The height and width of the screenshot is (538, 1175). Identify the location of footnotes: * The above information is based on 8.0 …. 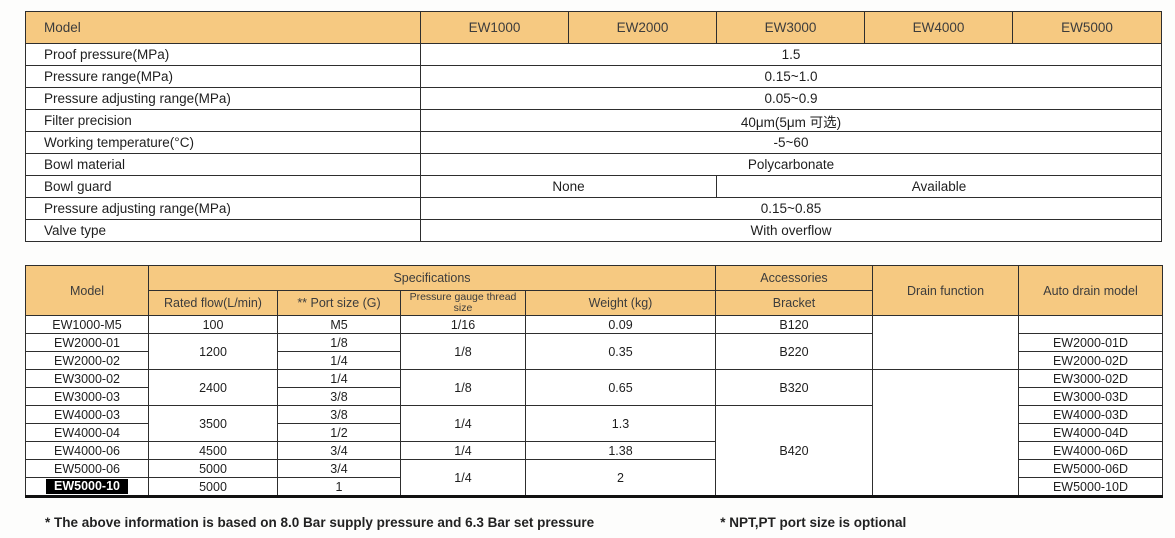
(600, 522).